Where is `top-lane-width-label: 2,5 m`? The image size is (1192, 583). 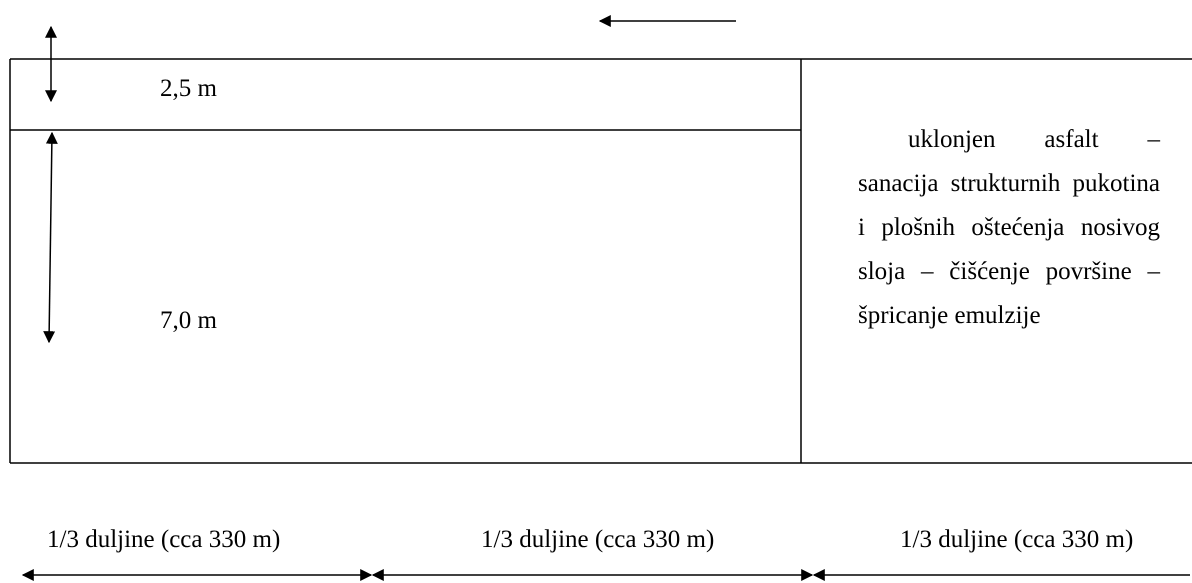 top-lane-width-label: 2,5 m is located at coordinates (188, 88).